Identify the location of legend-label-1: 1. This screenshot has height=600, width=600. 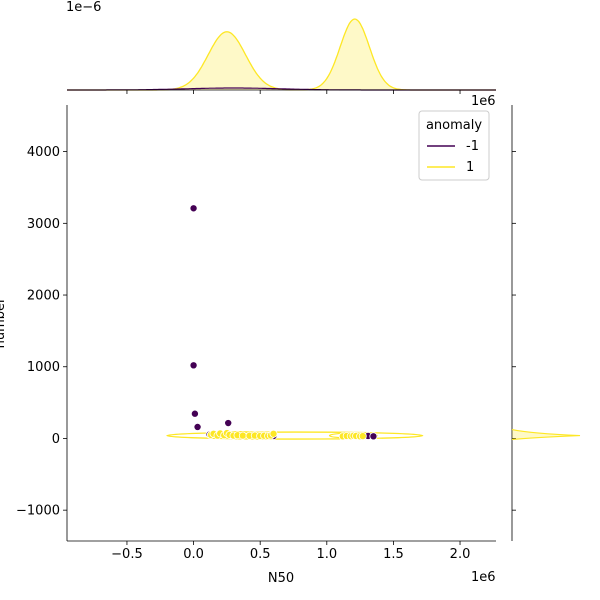
(470, 167).